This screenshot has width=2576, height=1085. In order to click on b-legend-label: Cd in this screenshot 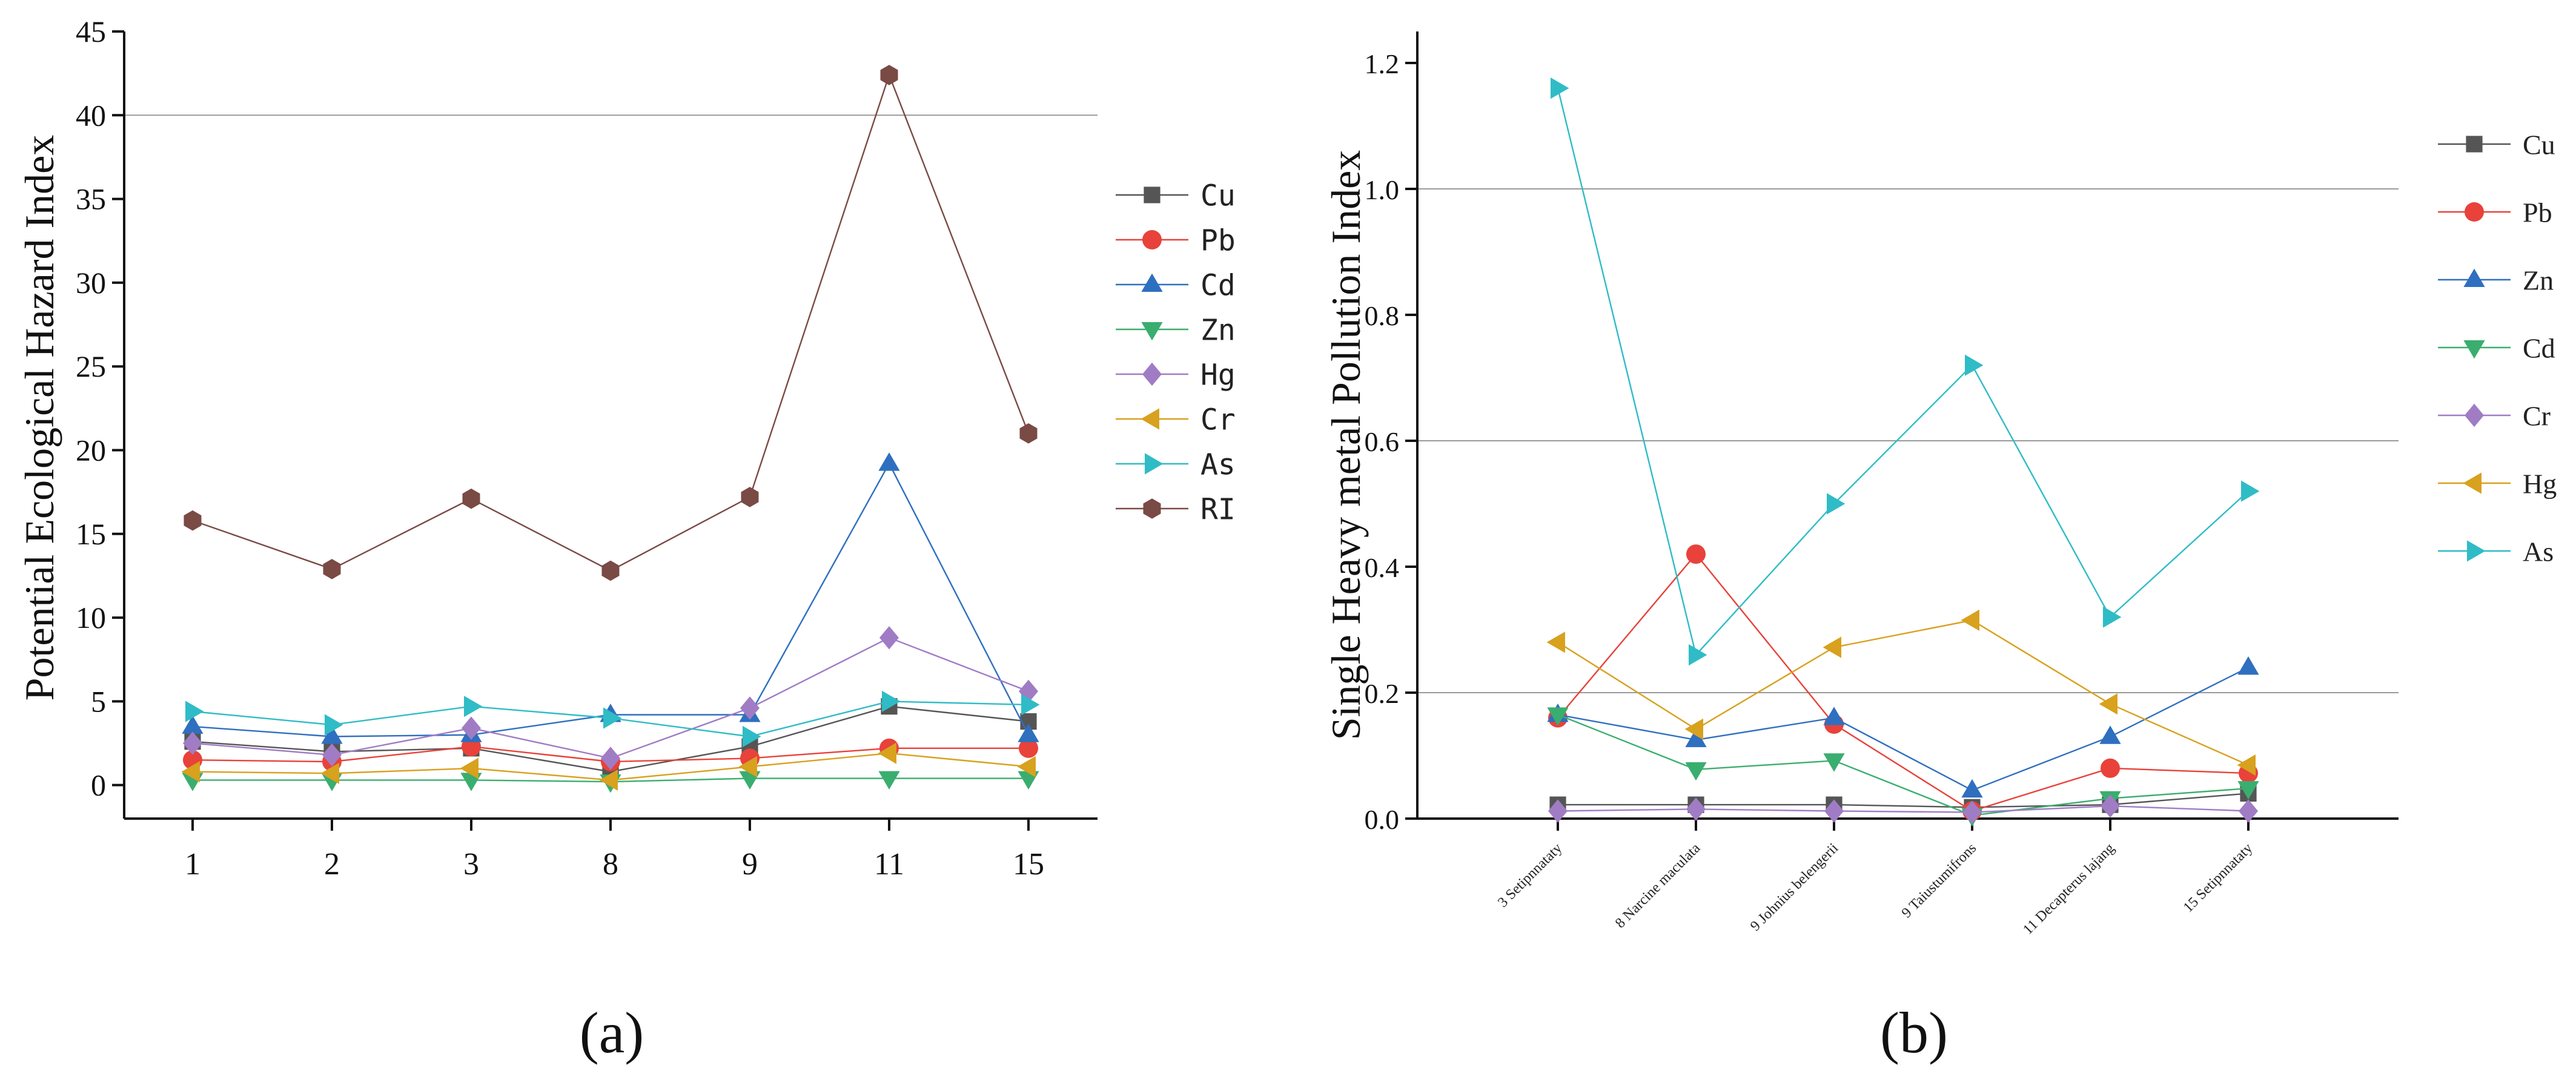, I will do `click(2539, 348)`.